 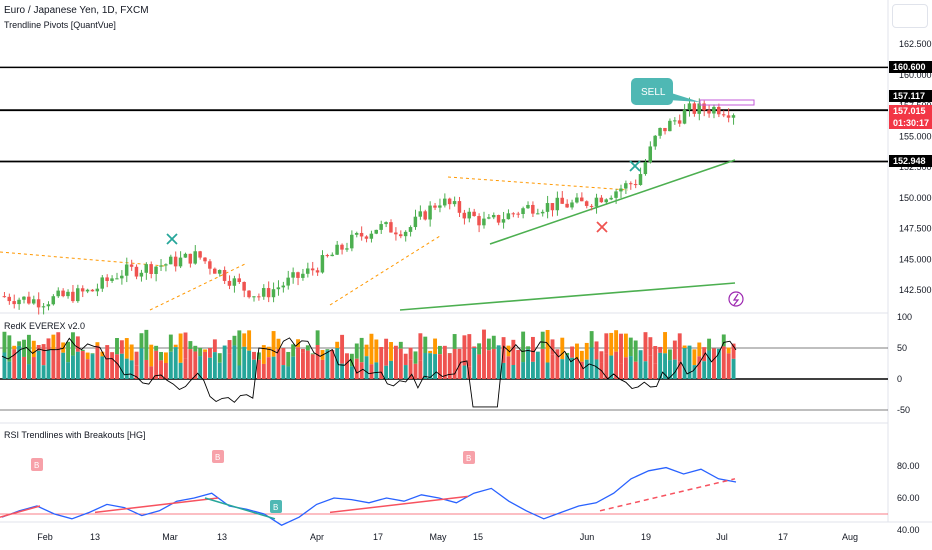 What do you see at coordinates (910, 161) in the screenshot?
I see `price-label-tag` at bounding box center [910, 161].